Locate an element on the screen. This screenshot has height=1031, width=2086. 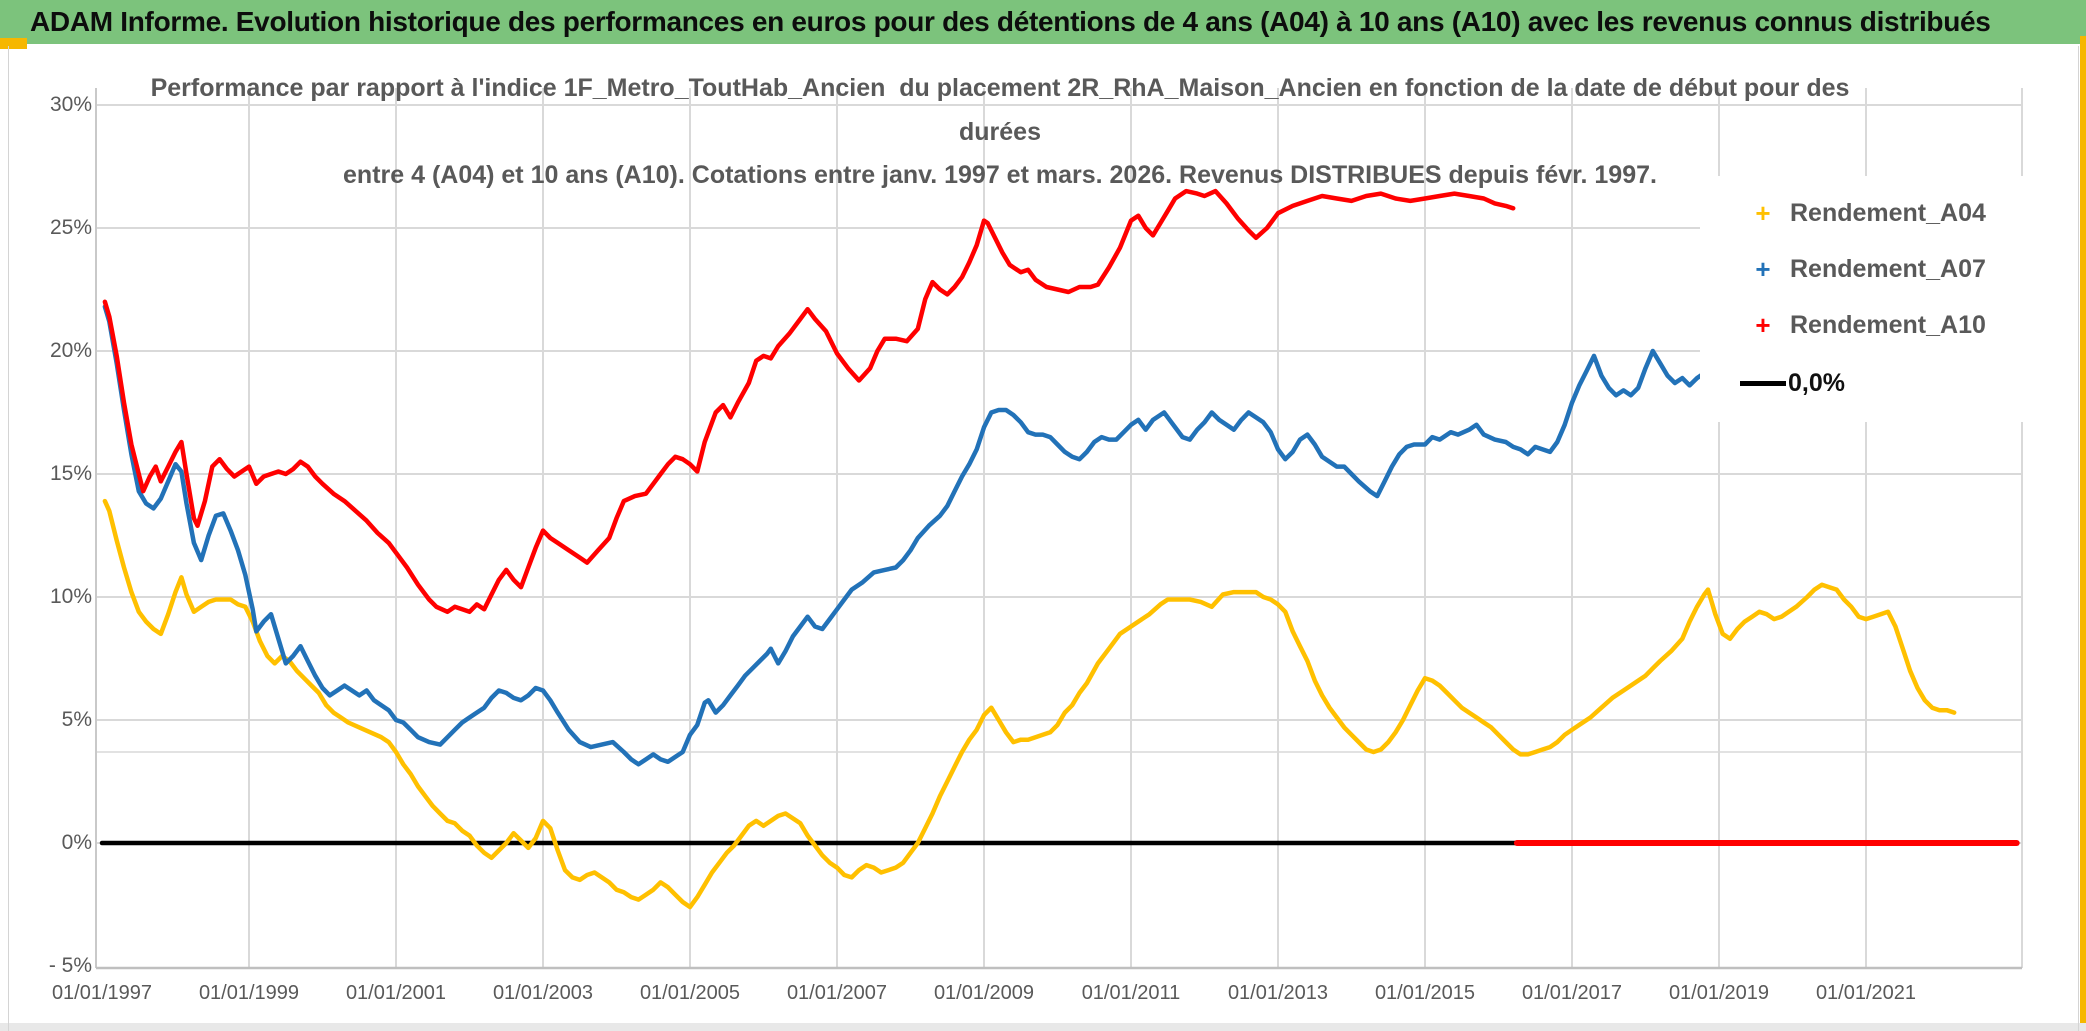
y-tick-label: 0% is located at coordinates (76, 842).